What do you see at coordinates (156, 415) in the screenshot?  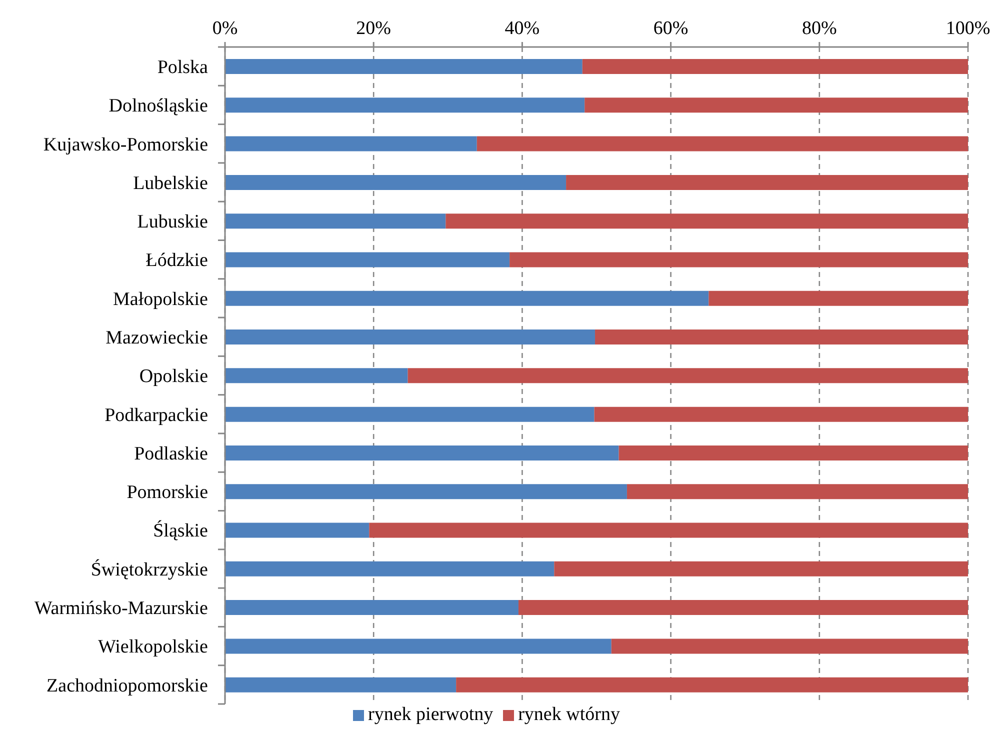 I see `y-tick-label: Podkarpackie` at bounding box center [156, 415].